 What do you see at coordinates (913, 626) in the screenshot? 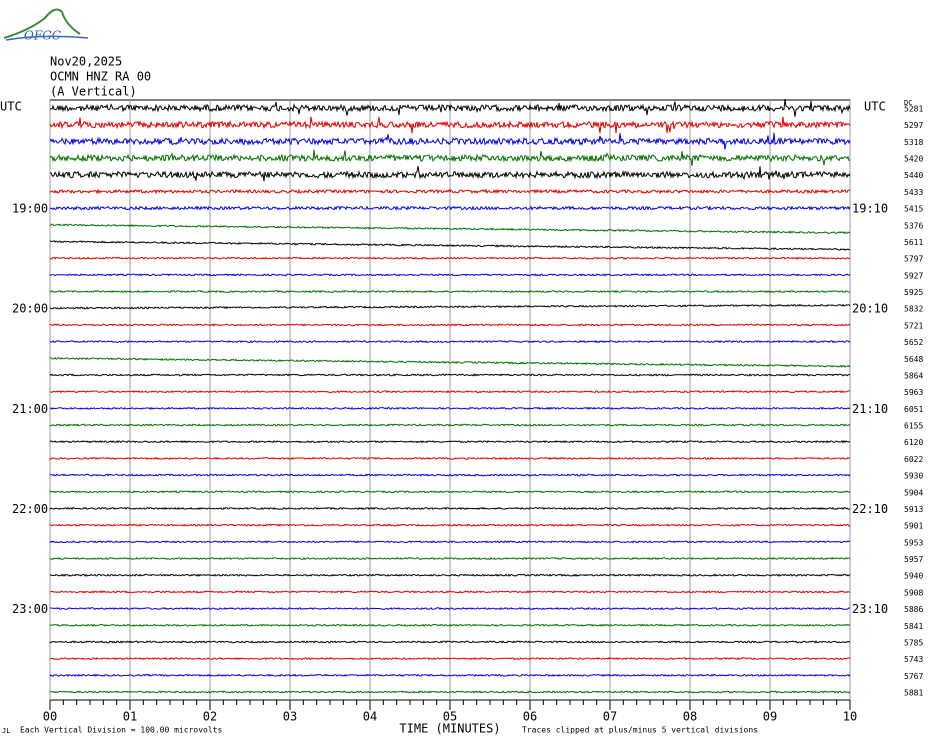
I see `dc-value: 5841` at bounding box center [913, 626].